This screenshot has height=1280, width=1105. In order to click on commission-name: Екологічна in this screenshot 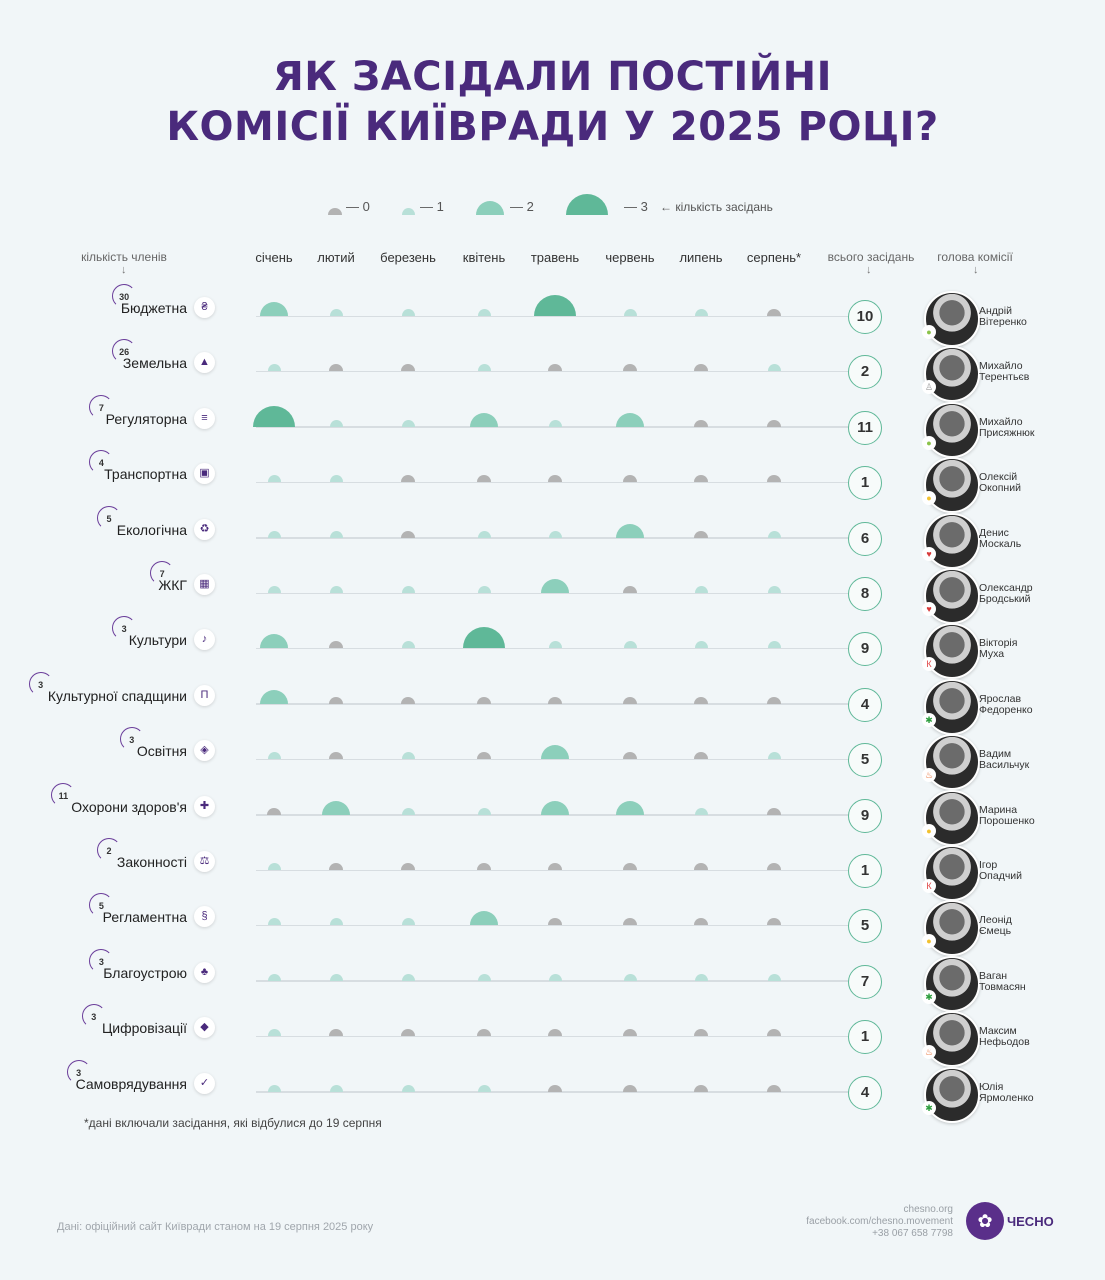, I will do `click(151, 529)`.